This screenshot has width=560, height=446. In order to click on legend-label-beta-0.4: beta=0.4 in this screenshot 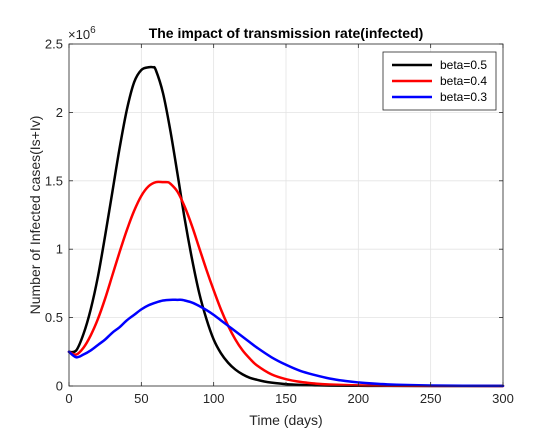, I will do `click(463, 81)`.